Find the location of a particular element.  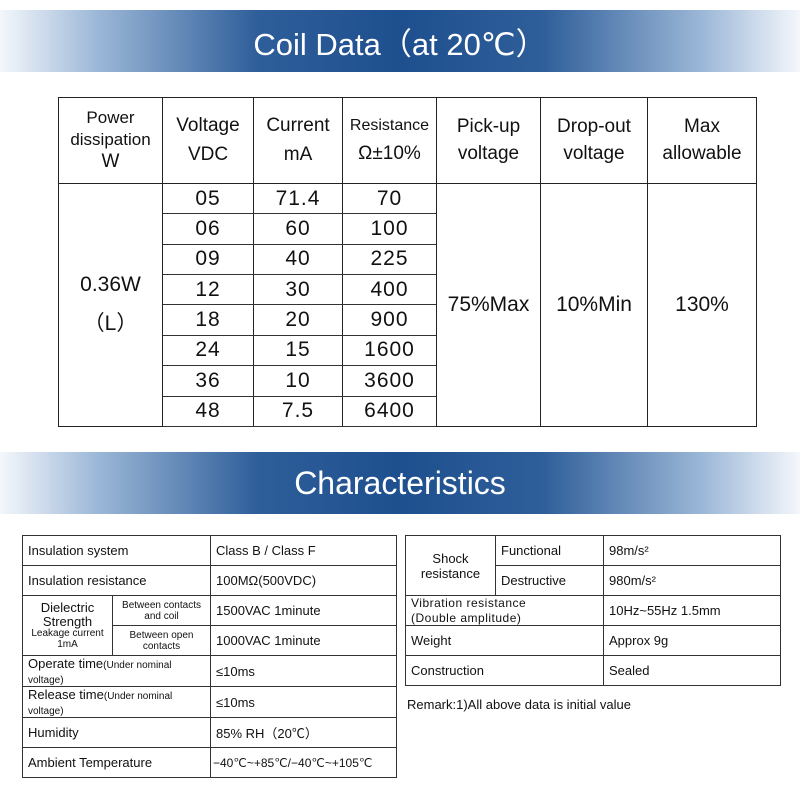

shock-row-1: Shock resistance Functional 98m/s² is located at coordinates (593, 565).